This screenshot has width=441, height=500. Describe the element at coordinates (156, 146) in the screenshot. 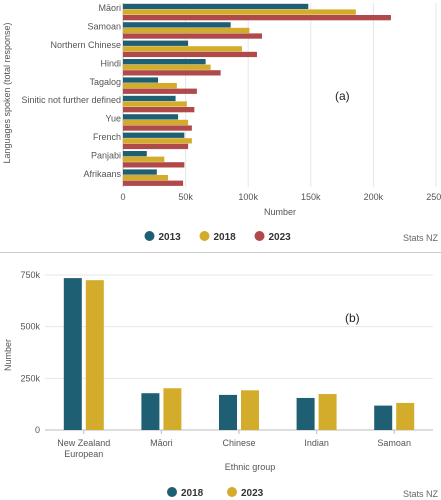

I see `chart-a-bar-french-2023` at that location.